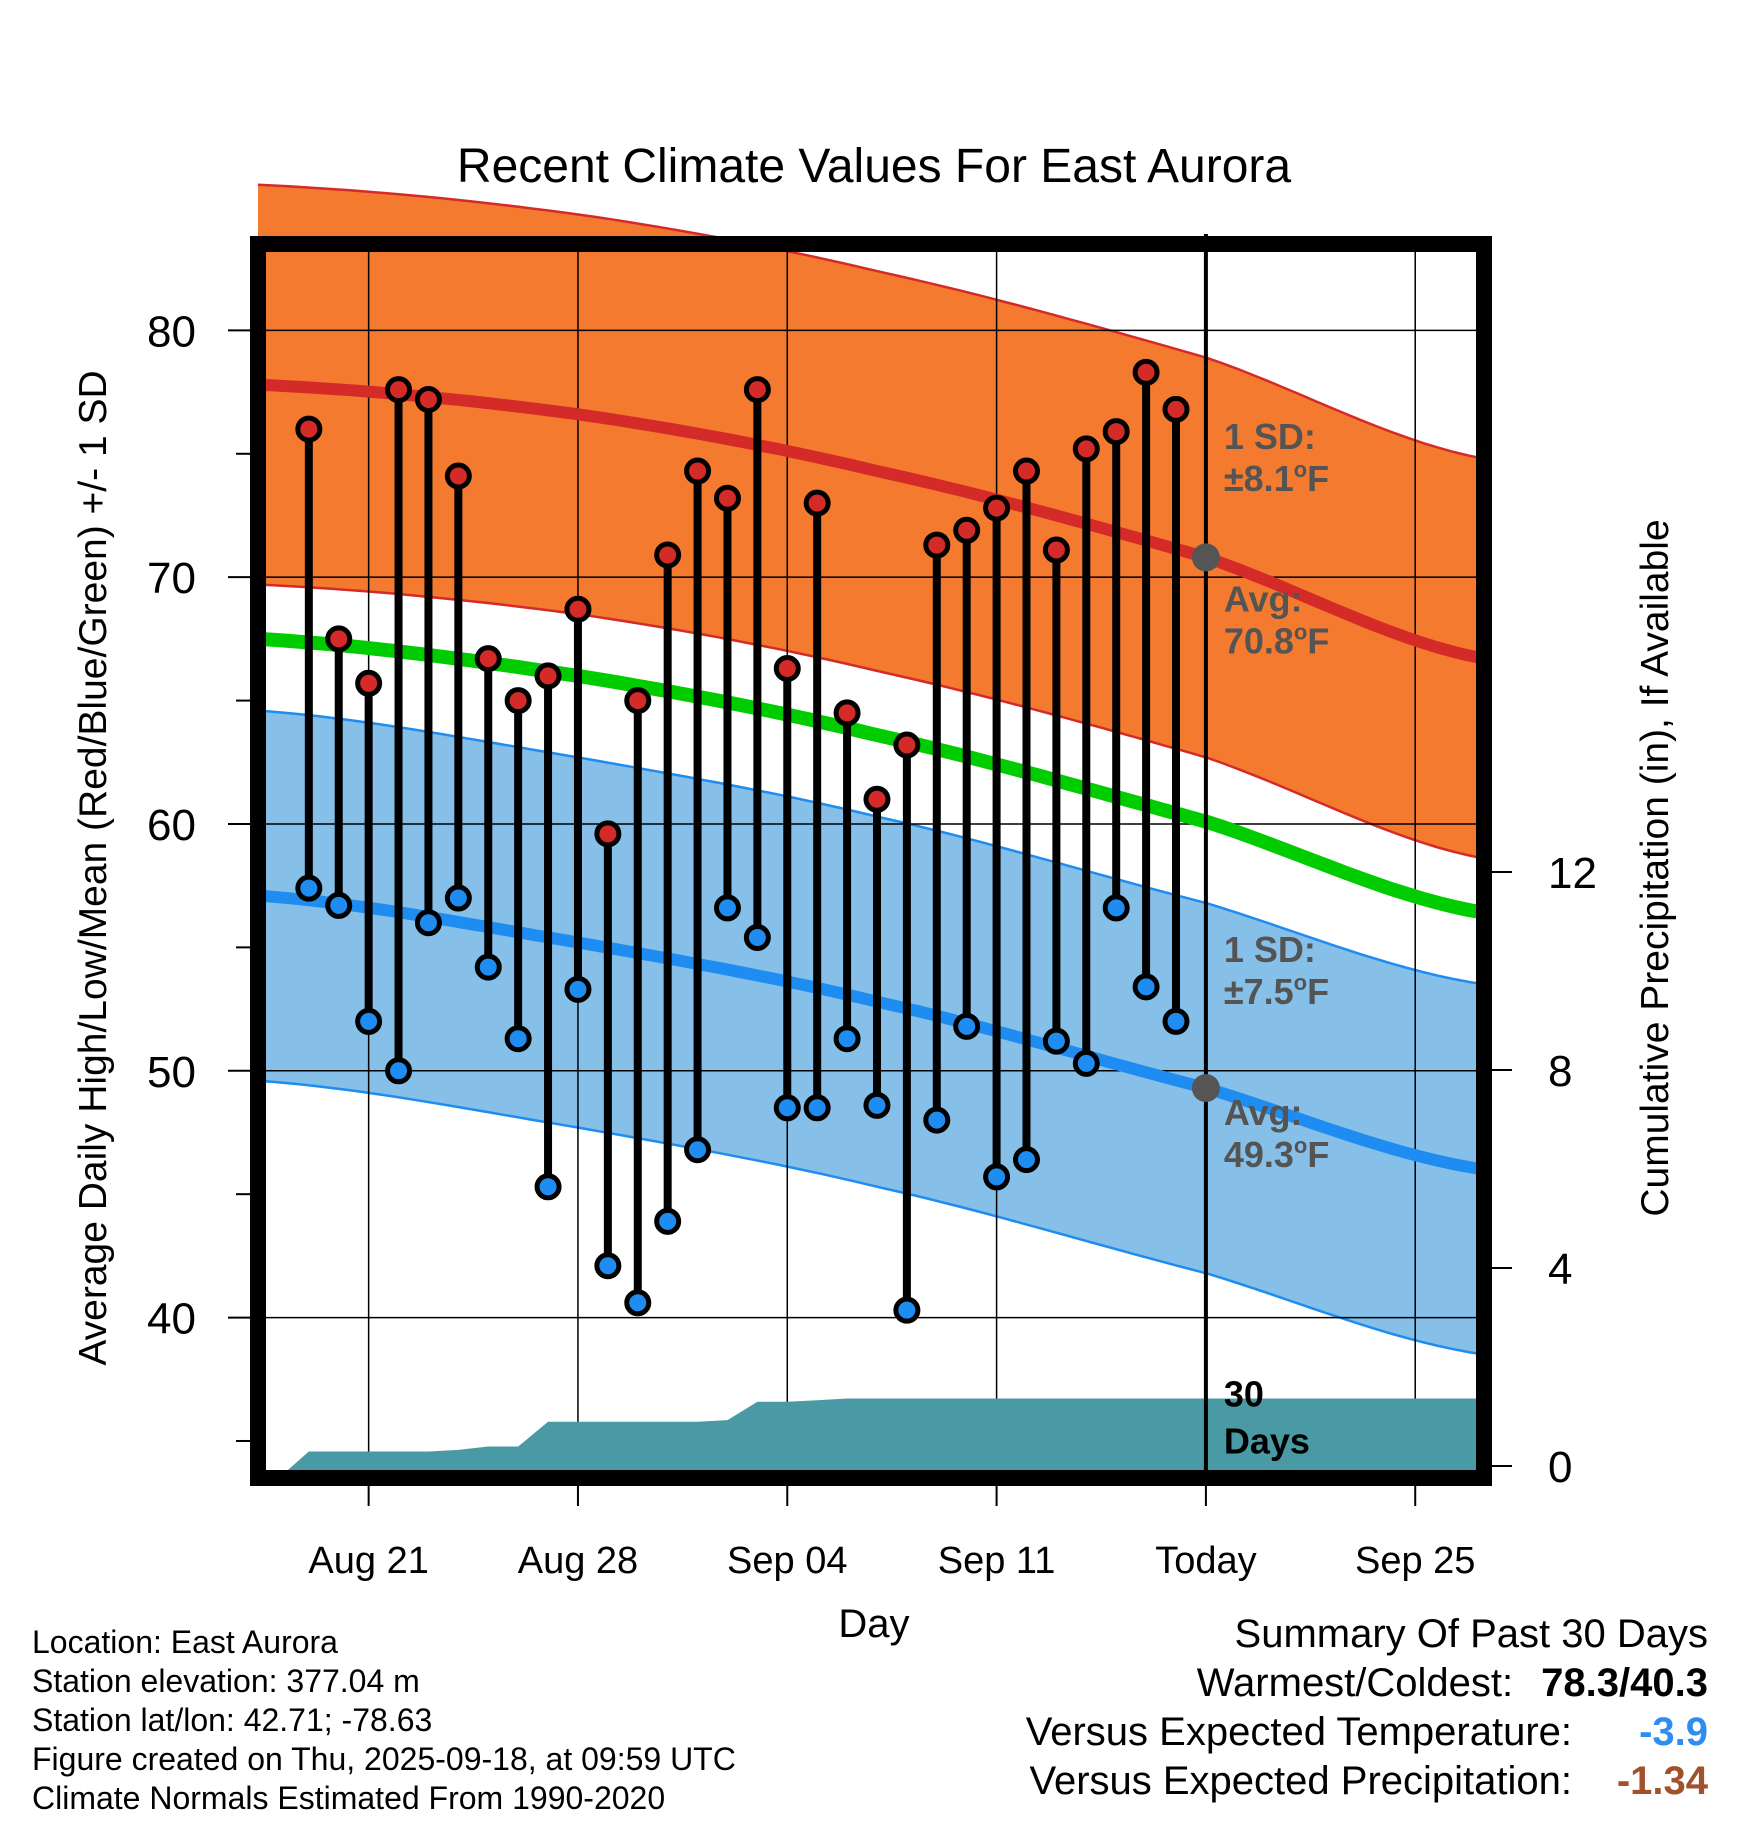 This screenshot has width=1748, height=1828. Describe the element at coordinates (1259, 991) in the screenshot. I see `low-sd-annotation-value: ±7.5` at that location.